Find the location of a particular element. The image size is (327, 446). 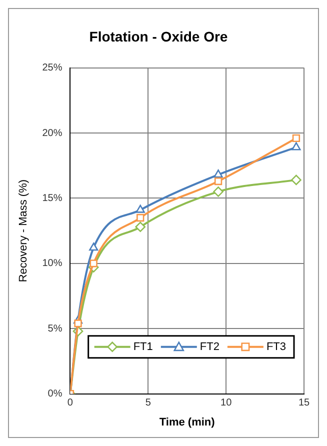

y-axis-title: Recovery - Mass (%) is located at coordinates (24, 230).